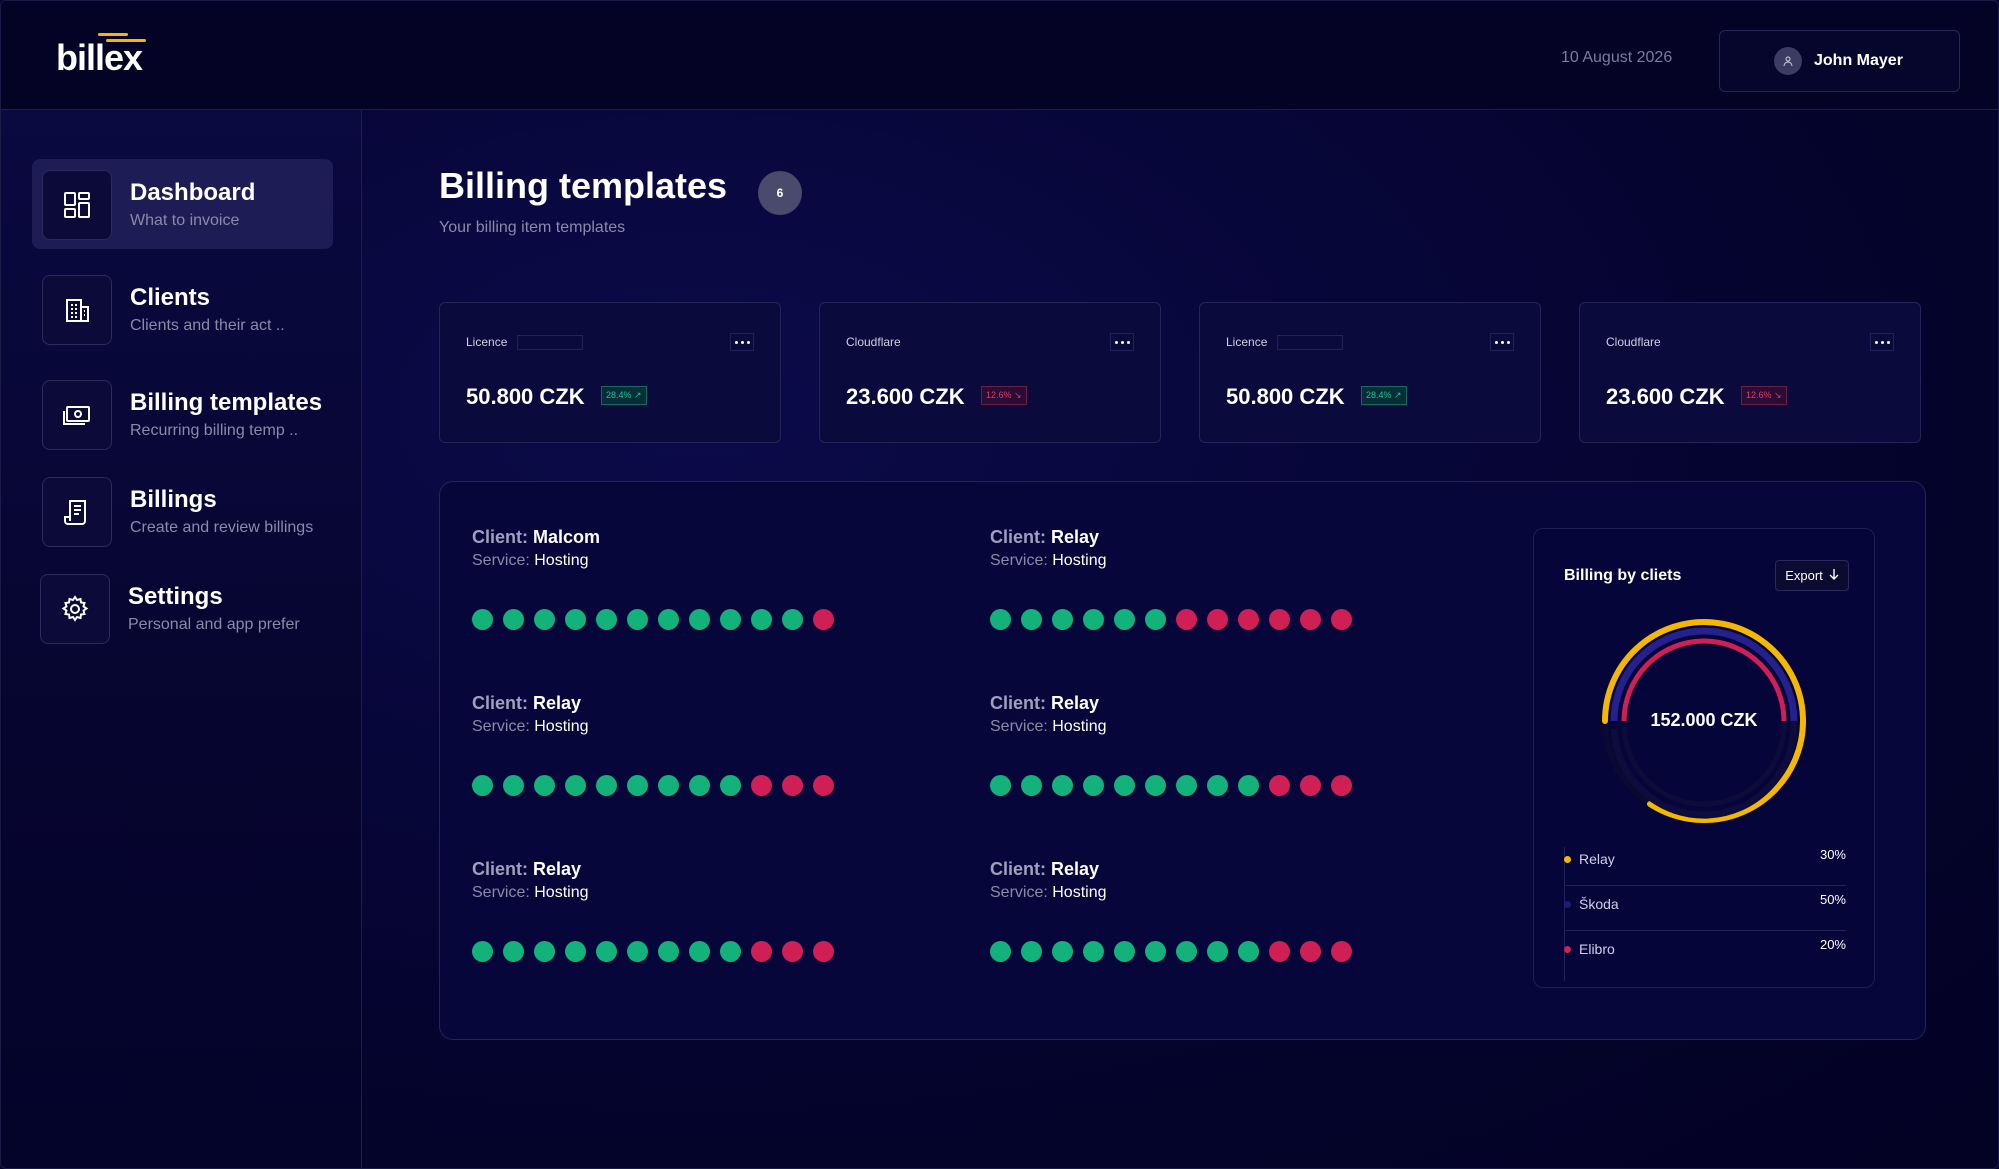 Image resolution: width=1999 pixels, height=1169 pixels. What do you see at coordinates (1705, 908) in the screenshot?
I see `legend-item: Škoda 50%` at bounding box center [1705, 908].